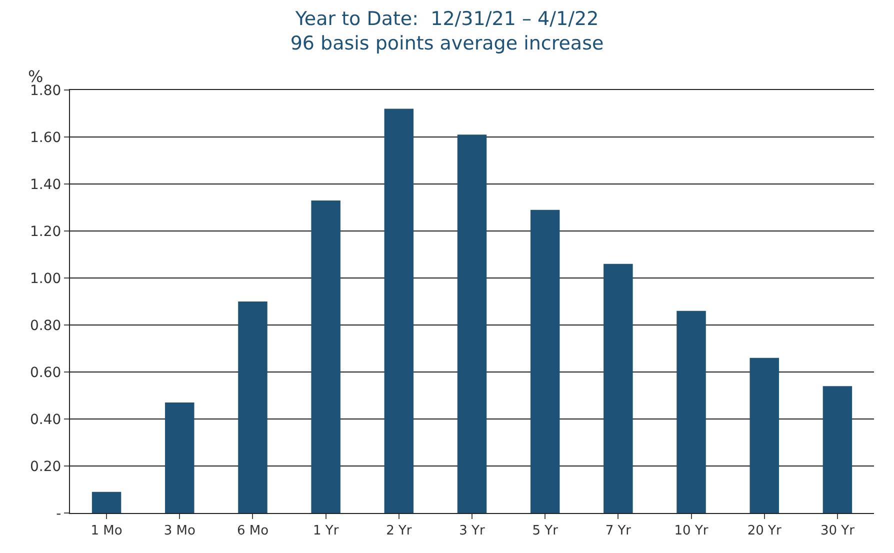 The image size is (894, 553). What do you see at coordinates (447, 43) in the screenshot?
I see `chart-subtitle: 96 basis points average increase` at bounding box center [447, 43].